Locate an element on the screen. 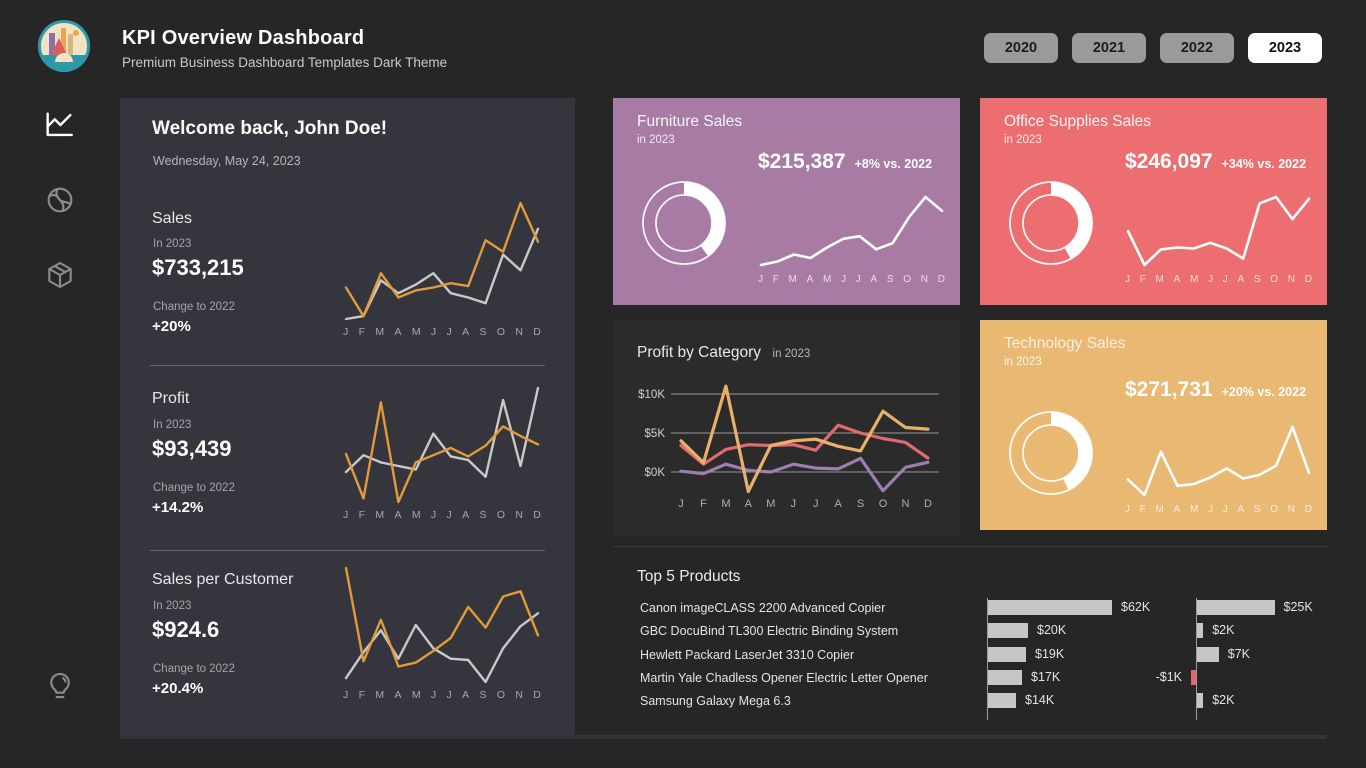  bar-value-label: $17K is located at coordinates (1046, 676).